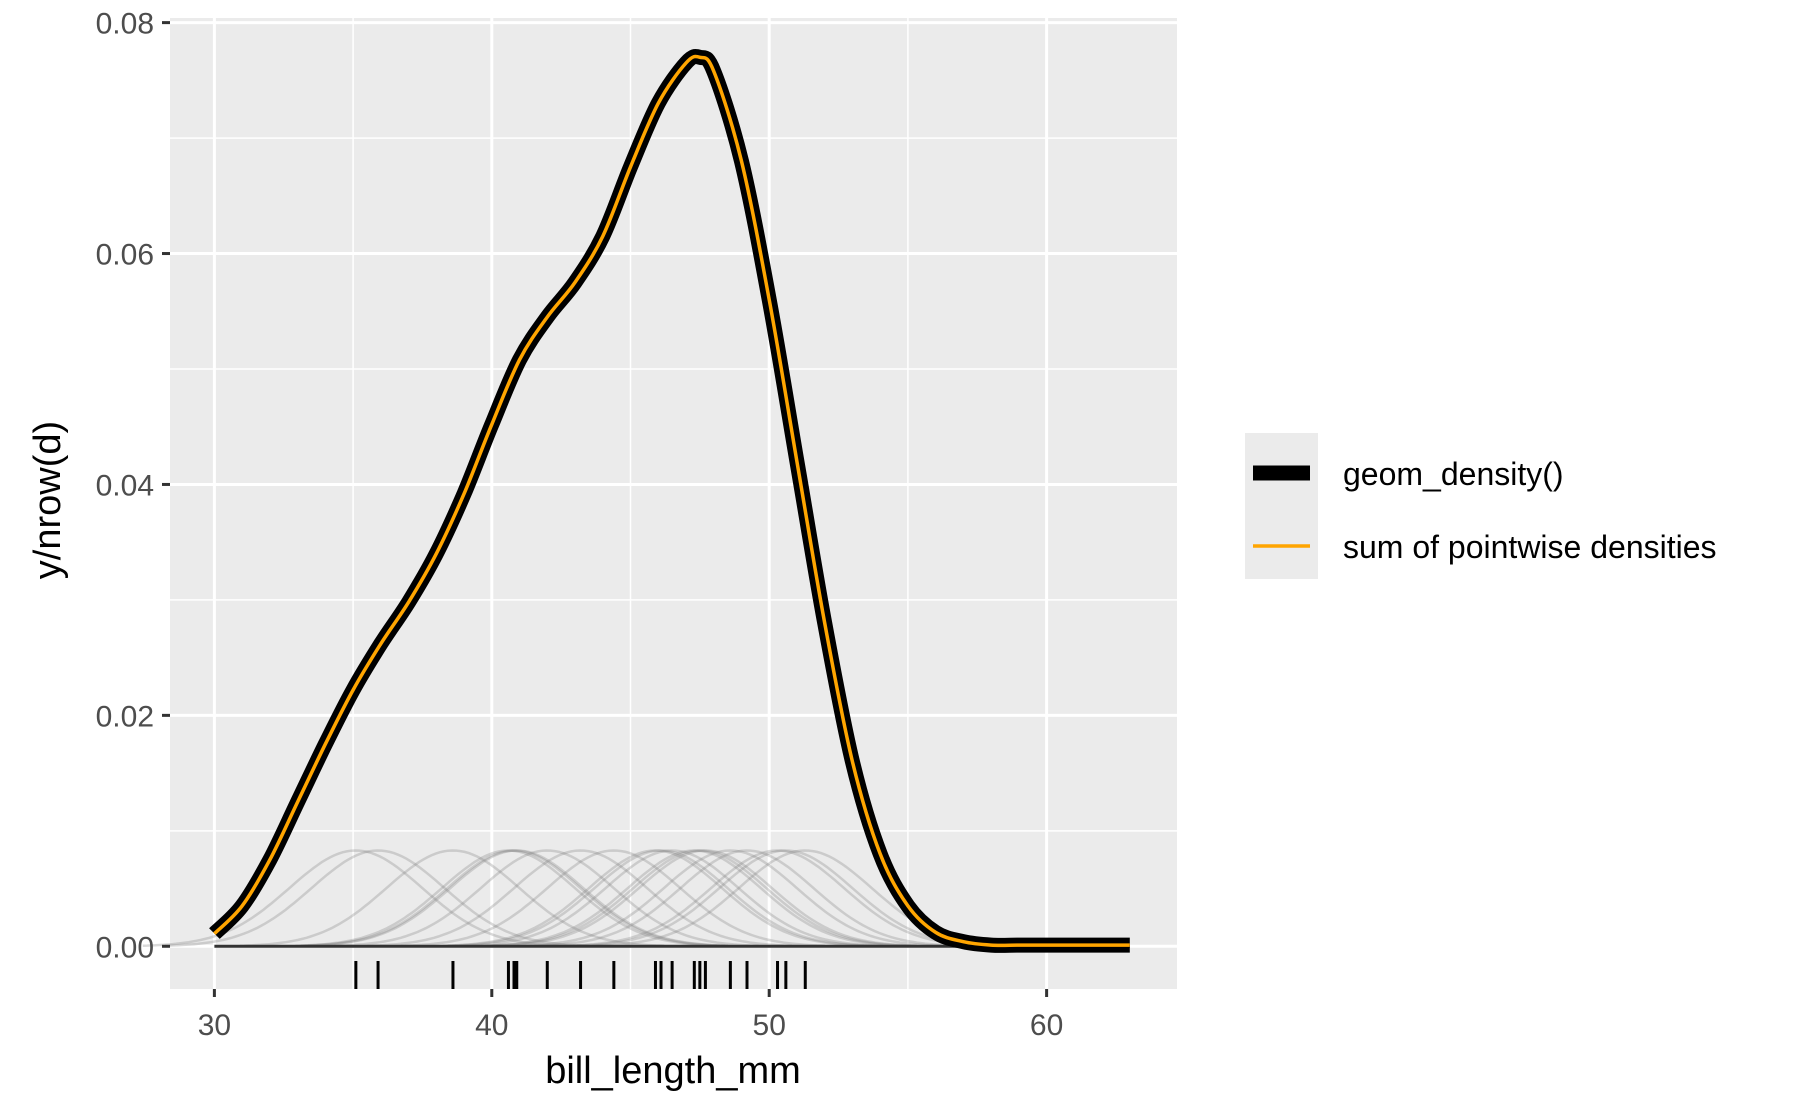 The image size is (1800, 1112). What do you see at coordinates (769, 1025) in the screenshot?
I see `x-tick-label: 50` at bounding box center [769, 1025].